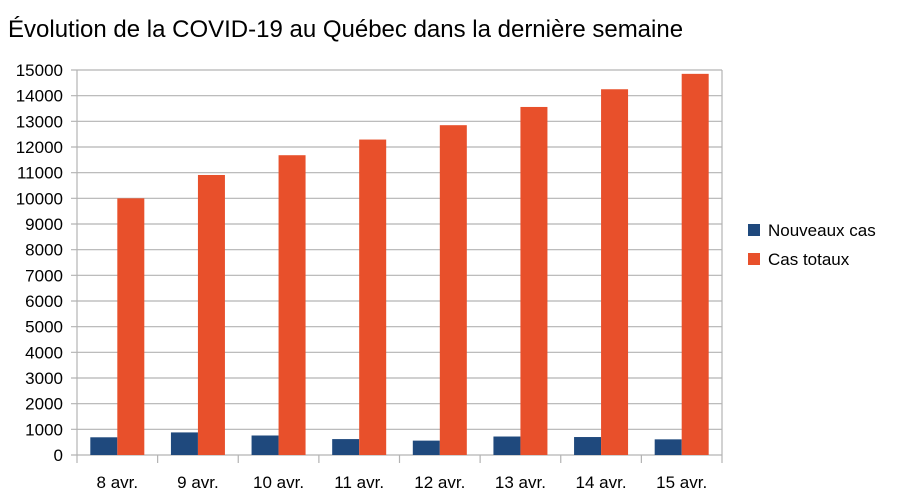 This screenshot has width=900, height=500. Describe the element at coordinates (44, 250) in the screenshot. I see `y-tick-label: 8000` at that location.